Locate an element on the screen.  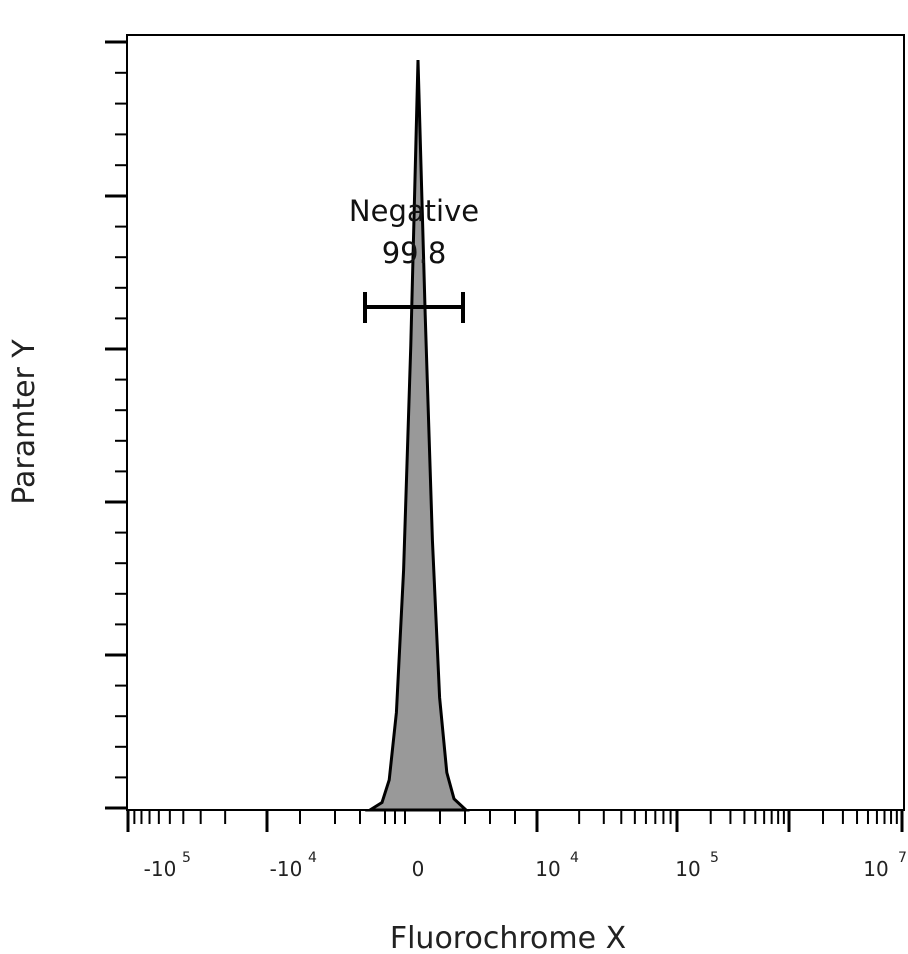
x-axis-ticks is located at coordinates (515, 821).